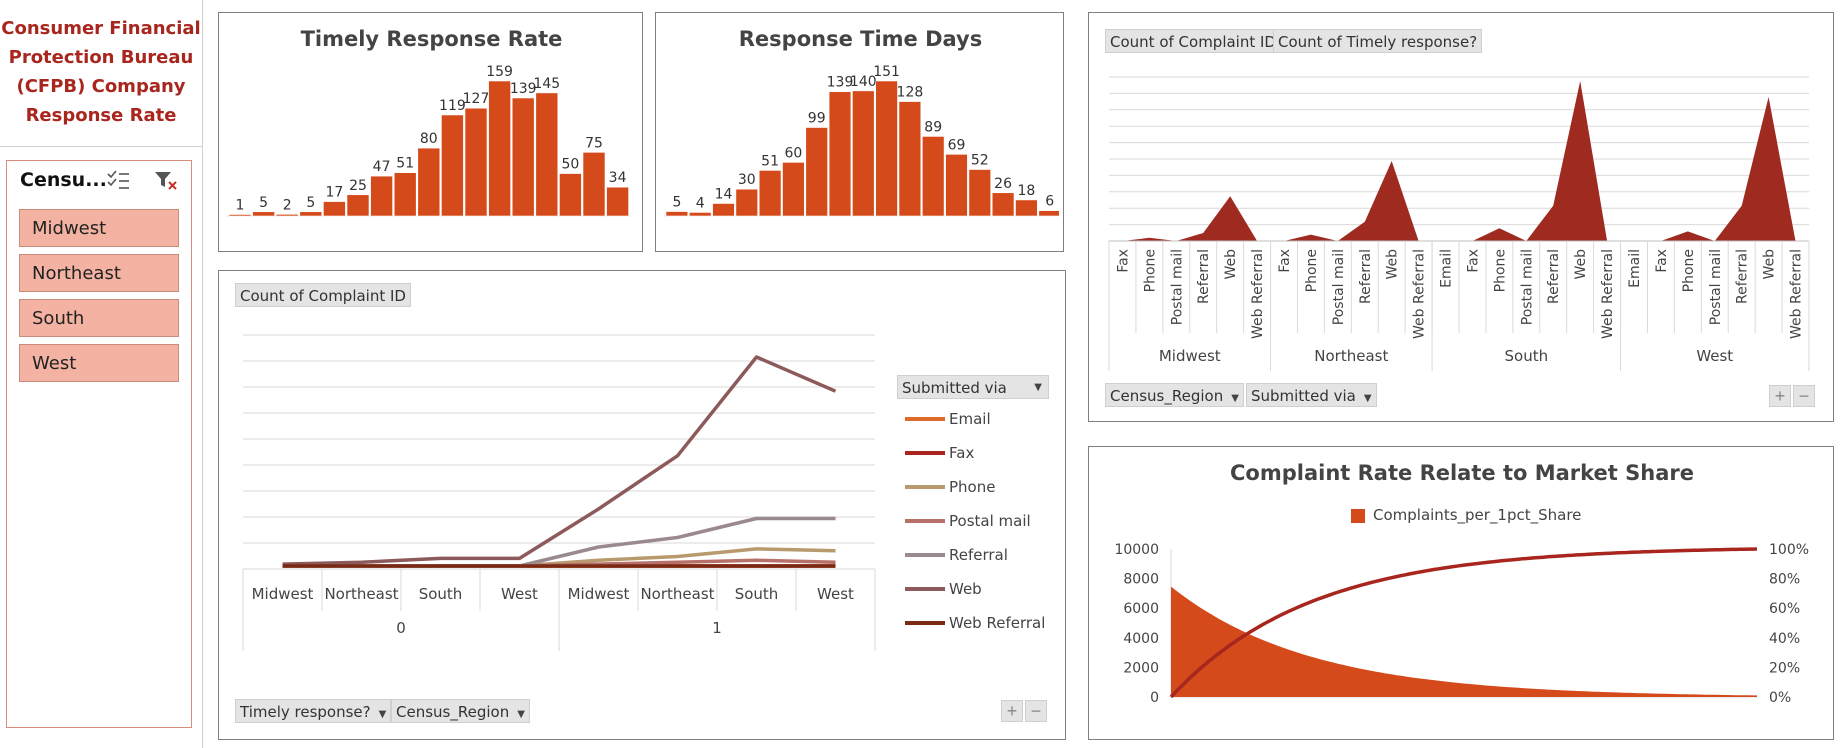  Describe the element at coordinates (1784, 668) in the screenshot. I see `y2-tick-label: 20%` at that location.